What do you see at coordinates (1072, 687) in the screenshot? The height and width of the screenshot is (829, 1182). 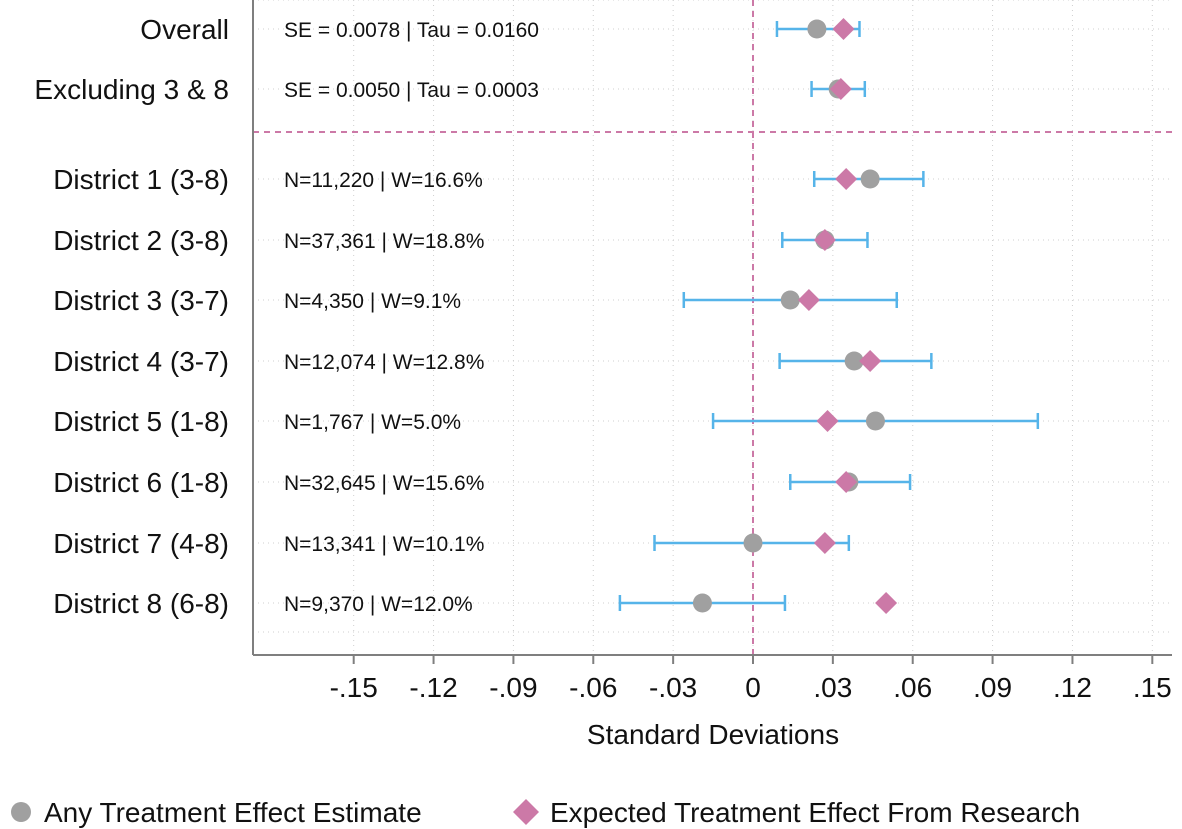 I see `x-tick-label: .12` at bounding box center [1072, 687].